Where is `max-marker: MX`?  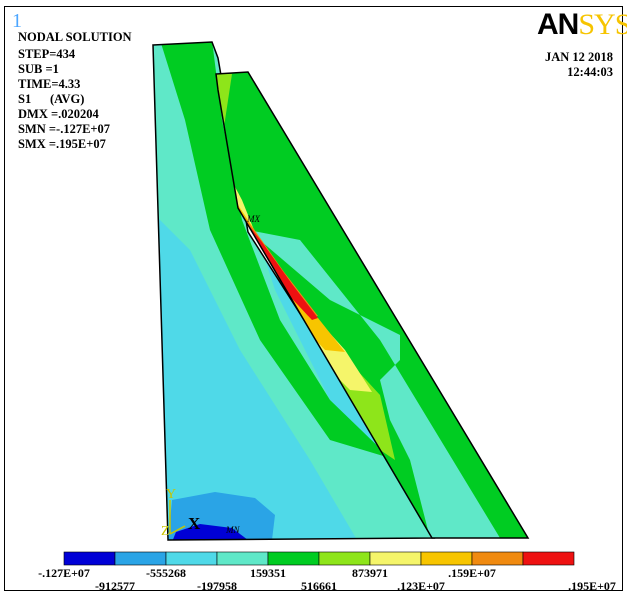 max-marker: MX is located at coordinates (253, 219).